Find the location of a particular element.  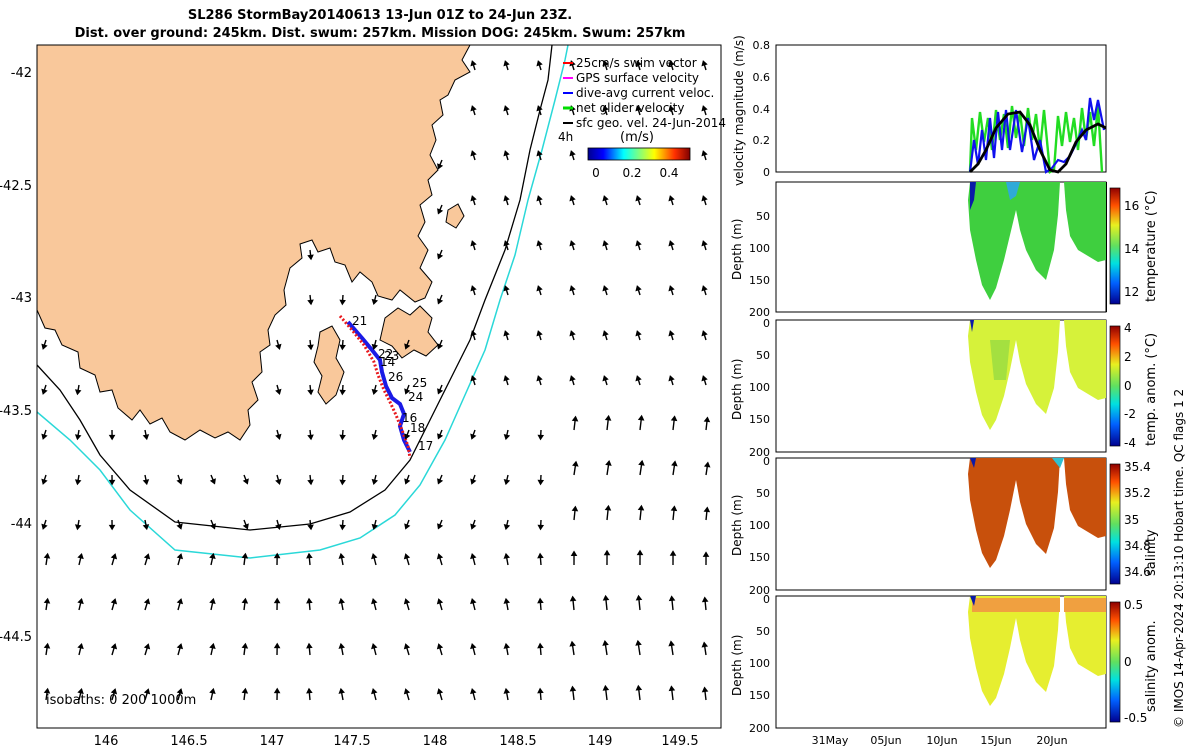

salinity-section is located at coordinates (1014, 513).